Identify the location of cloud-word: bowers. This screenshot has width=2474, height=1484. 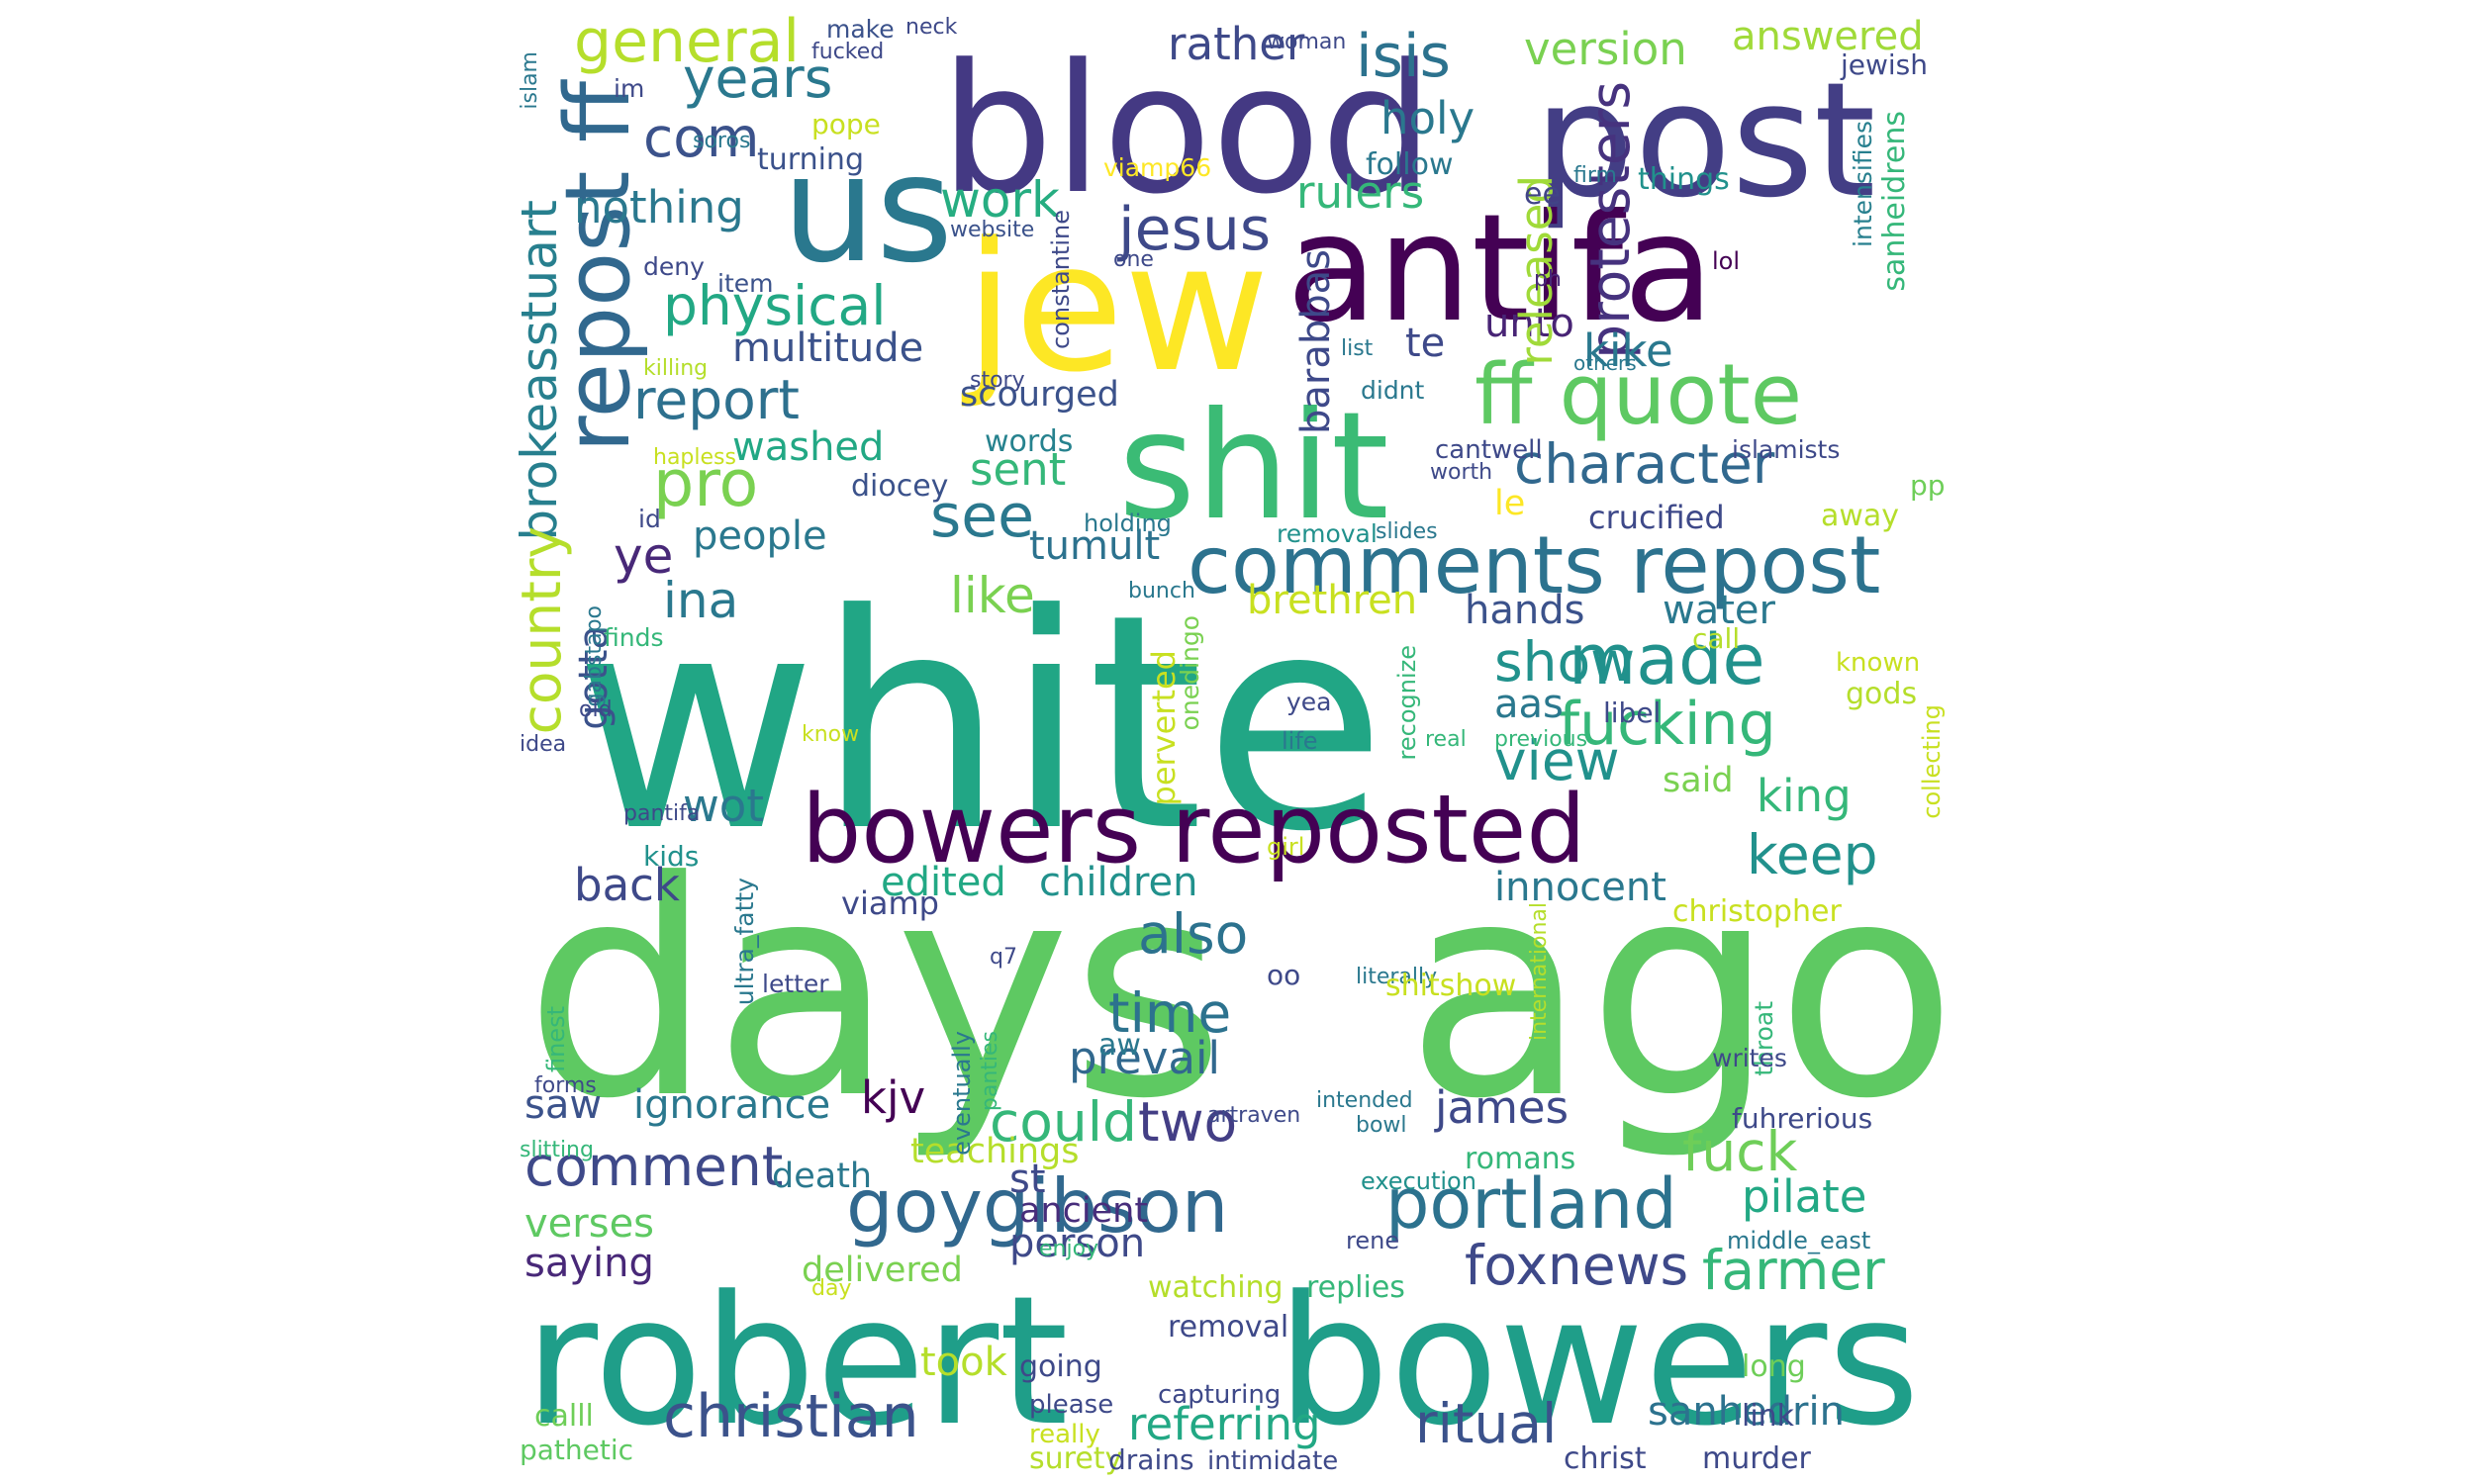
(1599, 1361).